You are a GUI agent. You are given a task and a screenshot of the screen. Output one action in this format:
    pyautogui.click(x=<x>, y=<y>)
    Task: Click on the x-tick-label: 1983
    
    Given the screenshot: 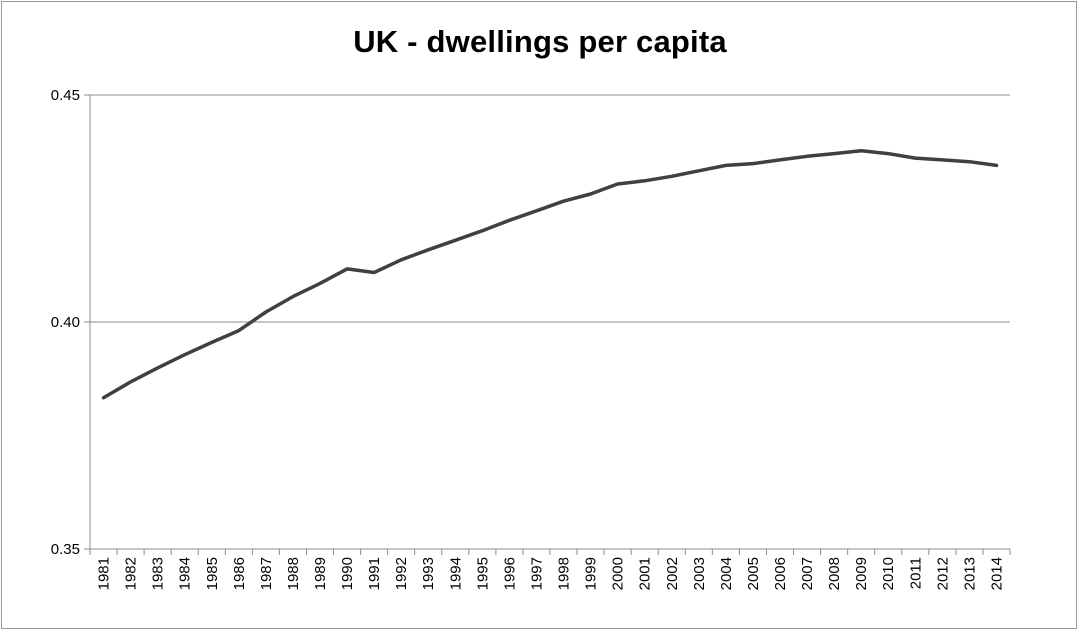 What is the action you would take?
    pyautogui.click(x=158, y=573)
    